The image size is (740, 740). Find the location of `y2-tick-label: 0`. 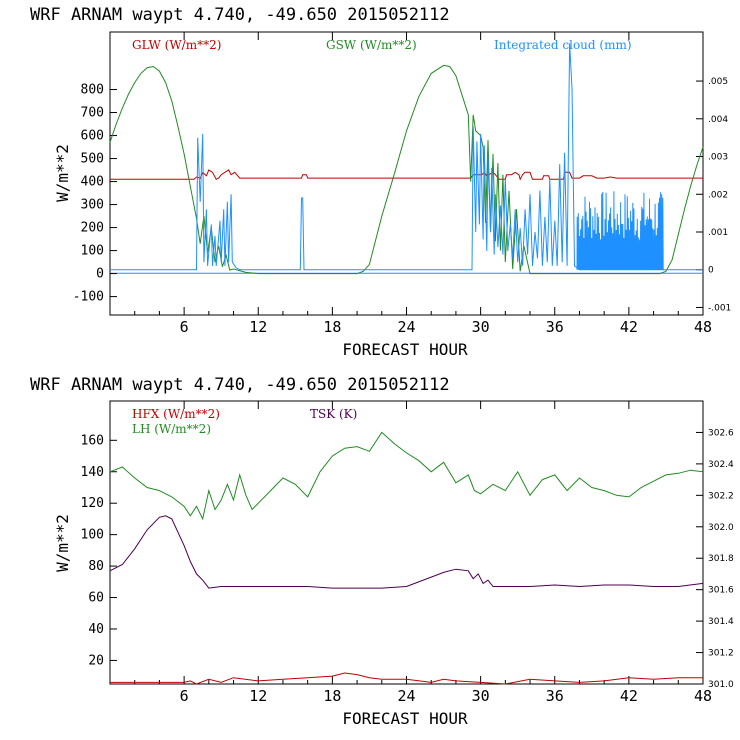

y2-tick-label: 0 is located at coordinates (711, 271).